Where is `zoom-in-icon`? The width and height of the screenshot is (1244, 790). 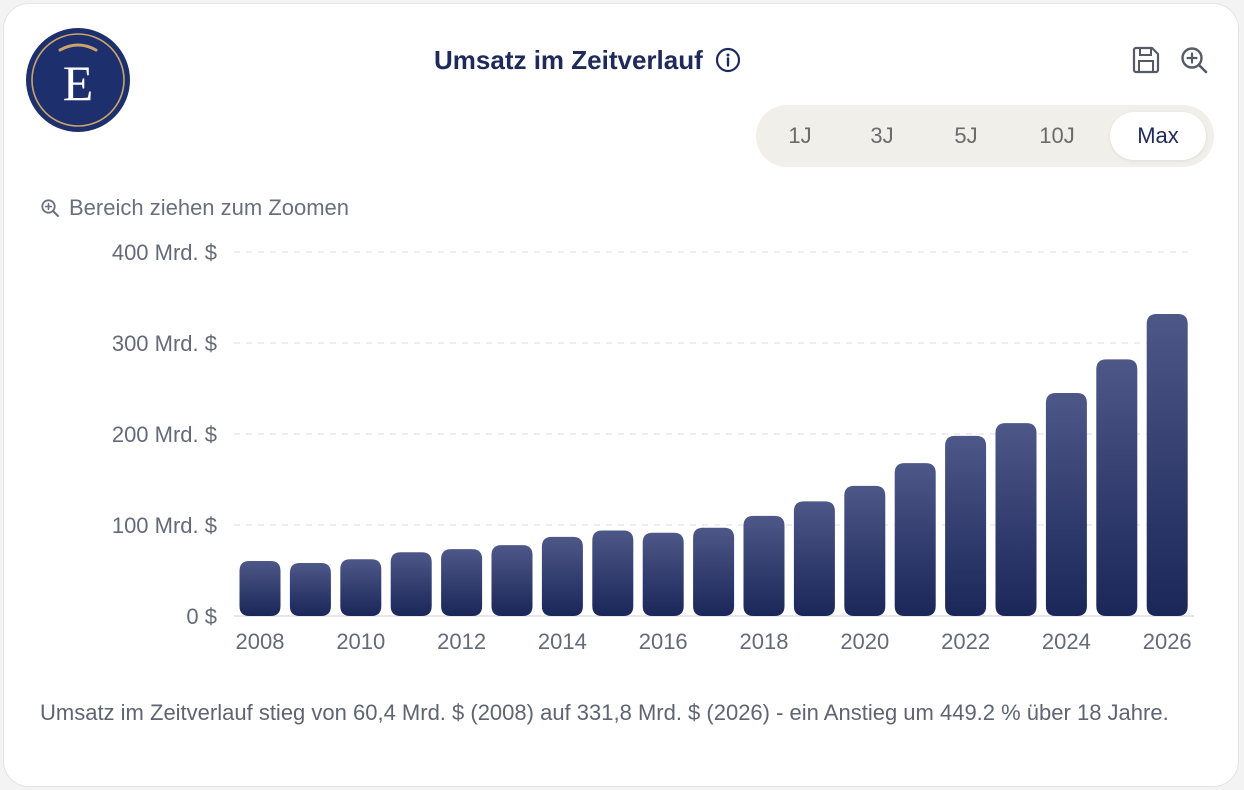 zoom-in-icon is located at coordinates (1194, 60).